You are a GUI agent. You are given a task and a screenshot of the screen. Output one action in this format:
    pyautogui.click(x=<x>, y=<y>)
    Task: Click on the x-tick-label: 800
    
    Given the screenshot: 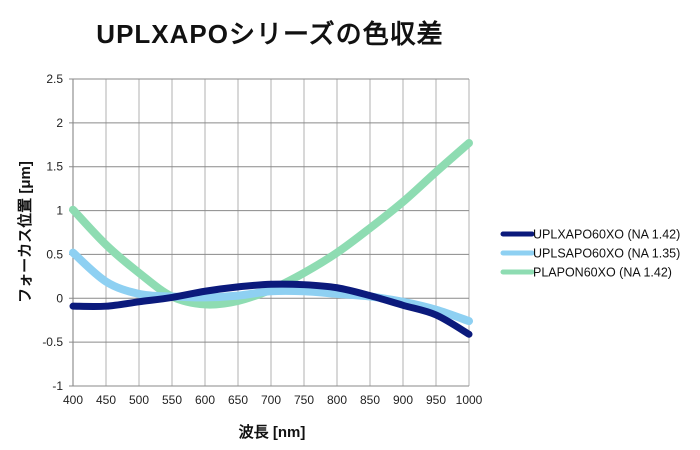 What is the action you would take?
    pyautogui.click(x=337, y=400)
    